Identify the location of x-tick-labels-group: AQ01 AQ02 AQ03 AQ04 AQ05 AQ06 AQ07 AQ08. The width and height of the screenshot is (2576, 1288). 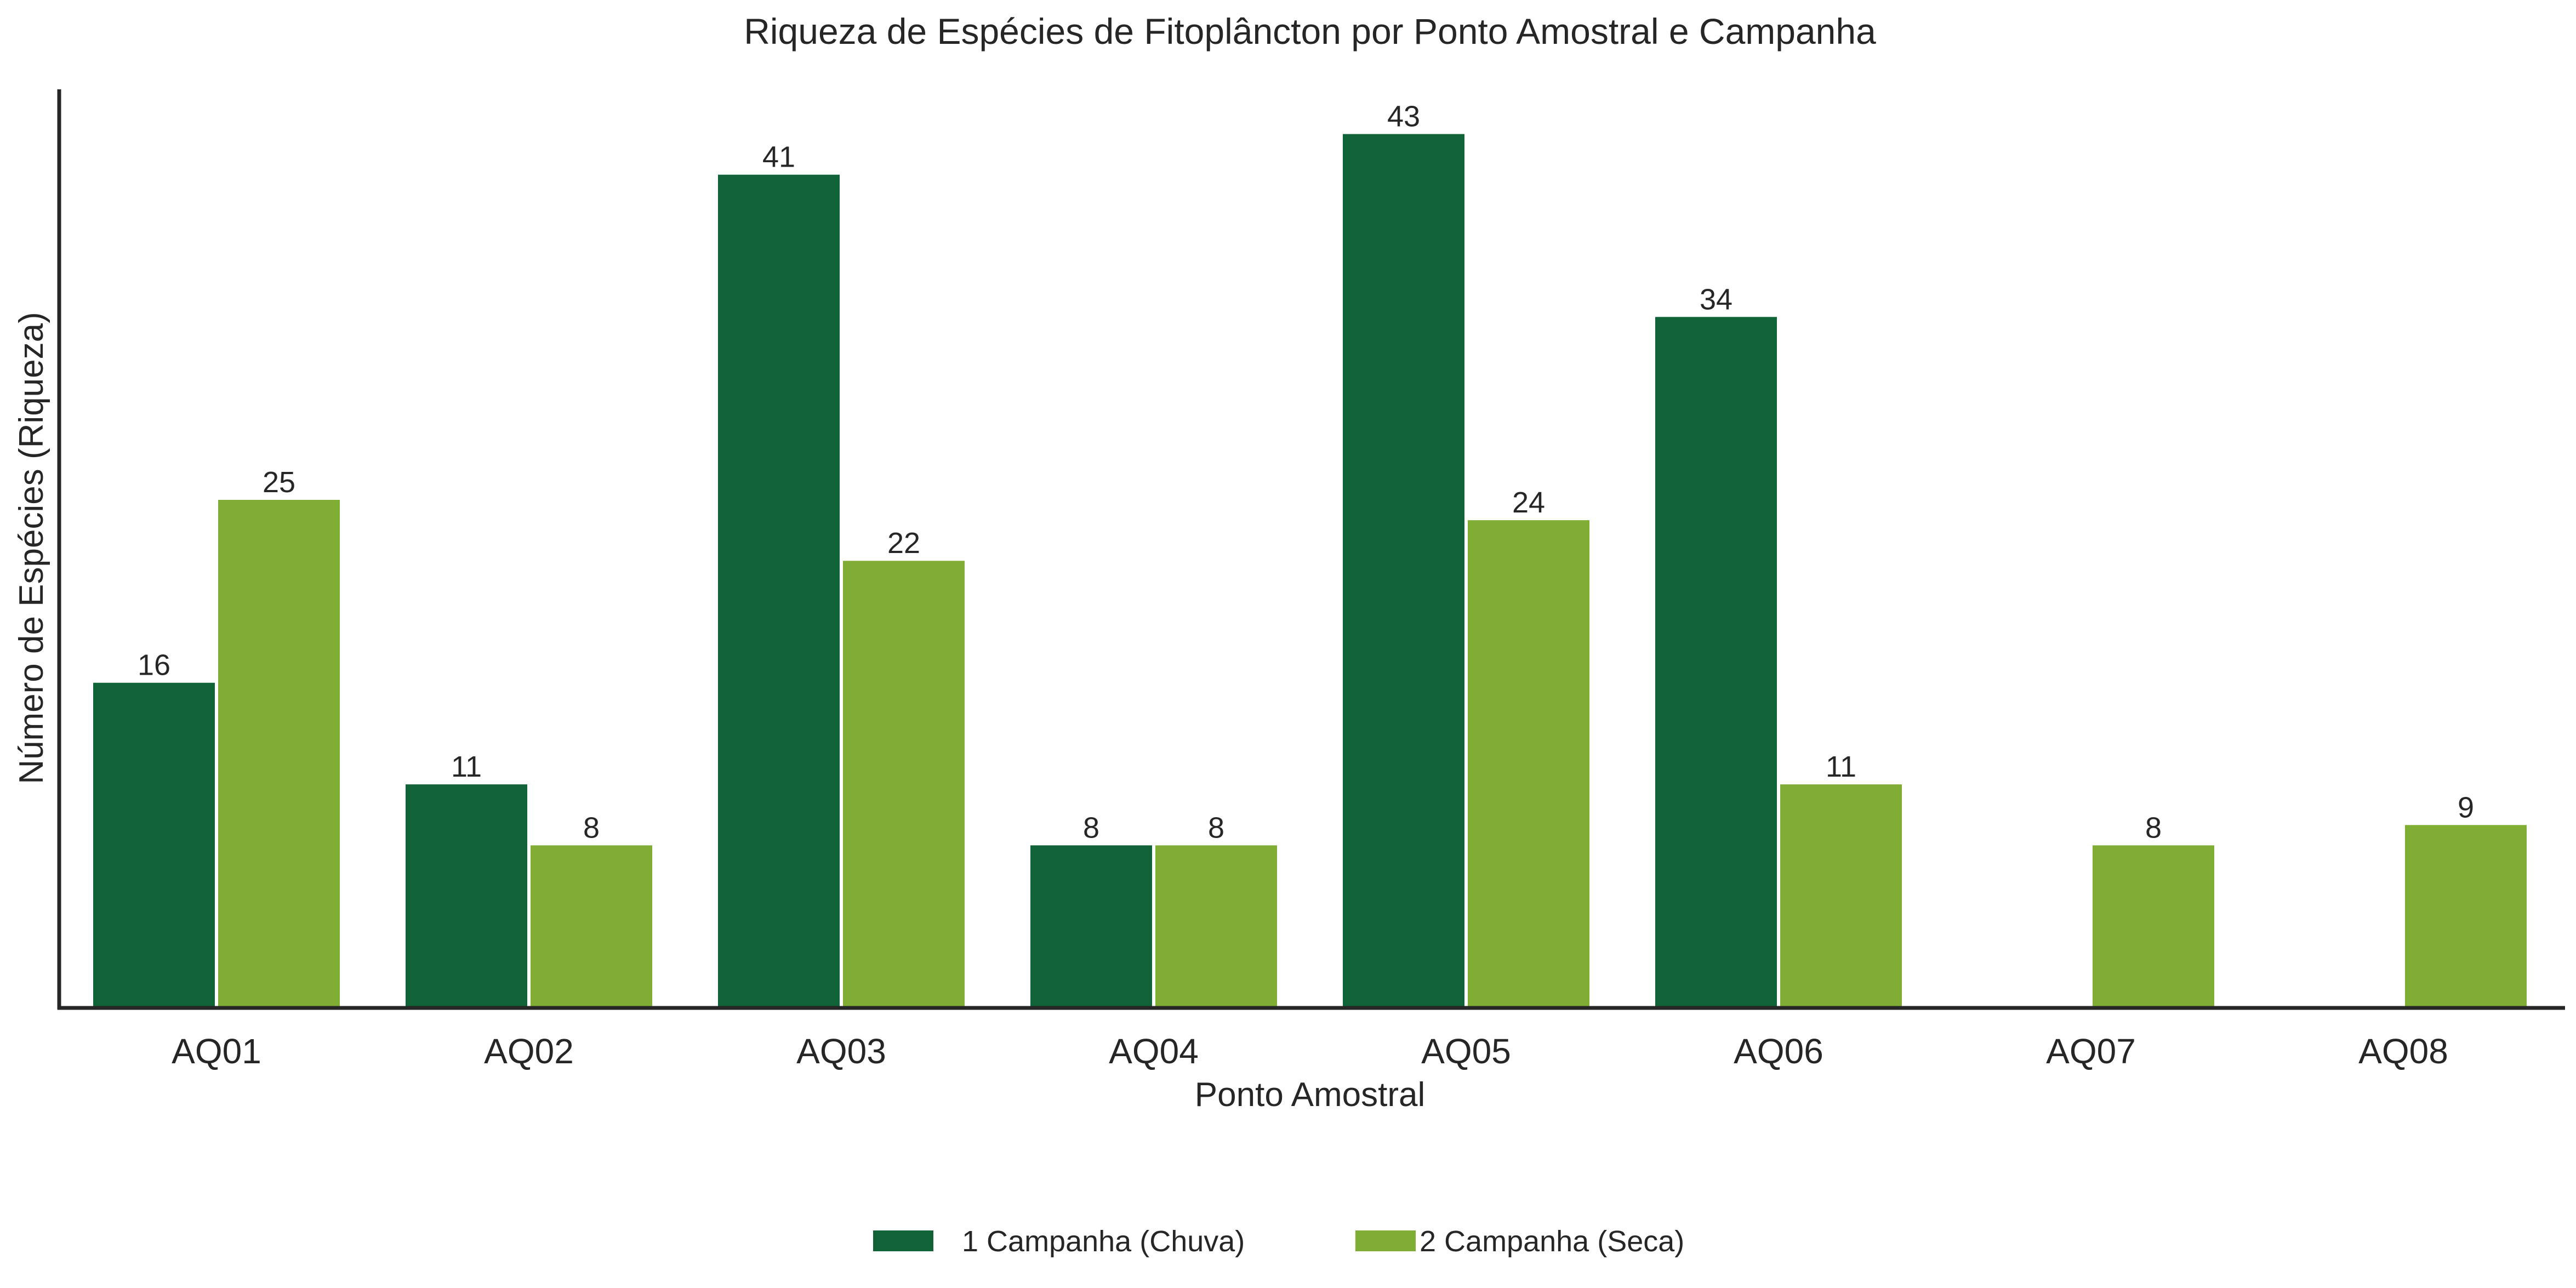
(1310, 1051).